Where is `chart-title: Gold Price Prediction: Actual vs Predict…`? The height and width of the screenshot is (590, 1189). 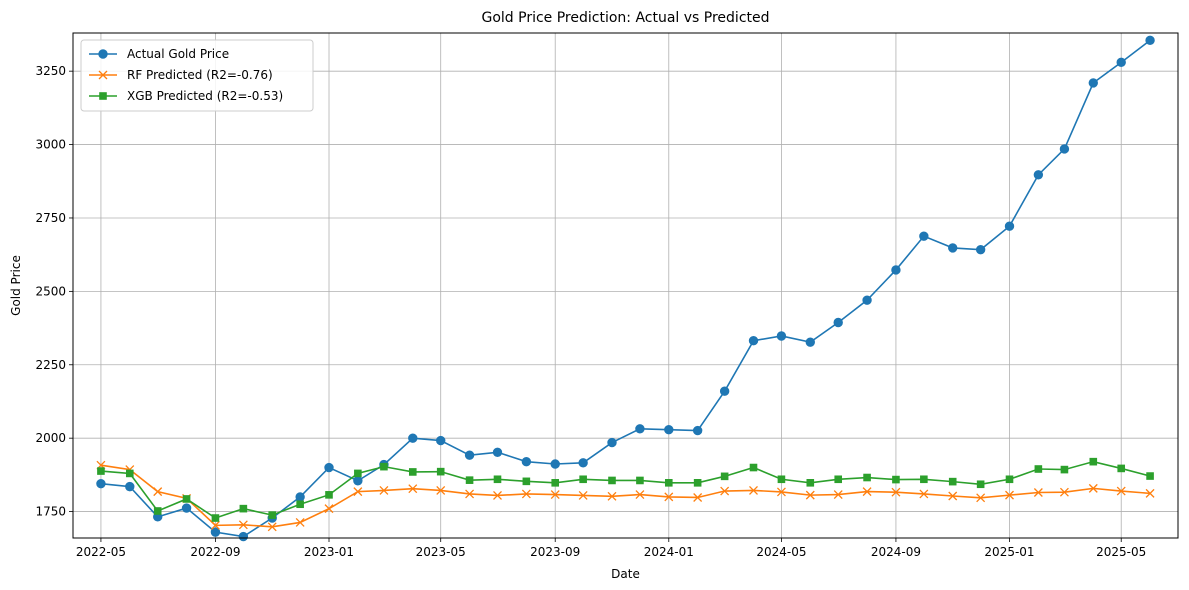 chart-title: Gold Price Prediction: Actual vs Predict… is located at coordinates (625, 18).